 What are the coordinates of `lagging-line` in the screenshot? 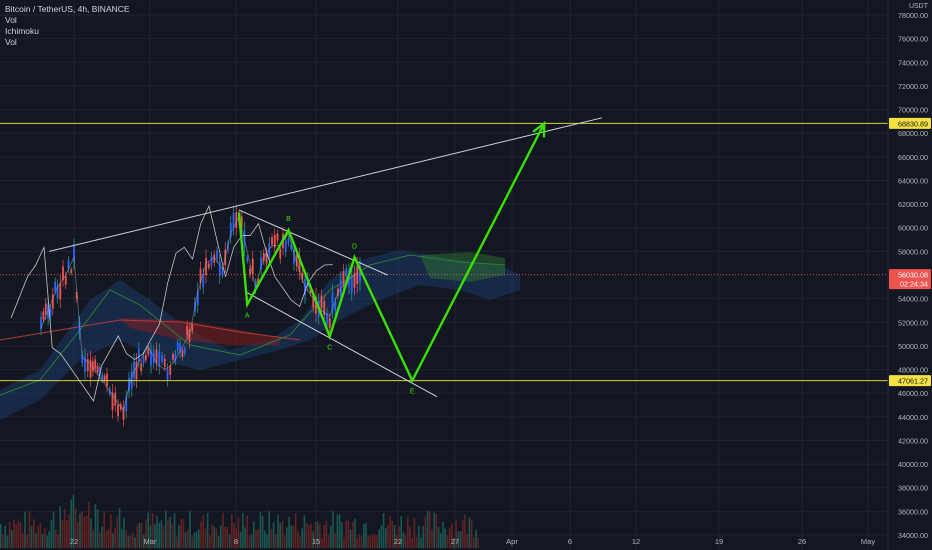 It's located at (171, 303).